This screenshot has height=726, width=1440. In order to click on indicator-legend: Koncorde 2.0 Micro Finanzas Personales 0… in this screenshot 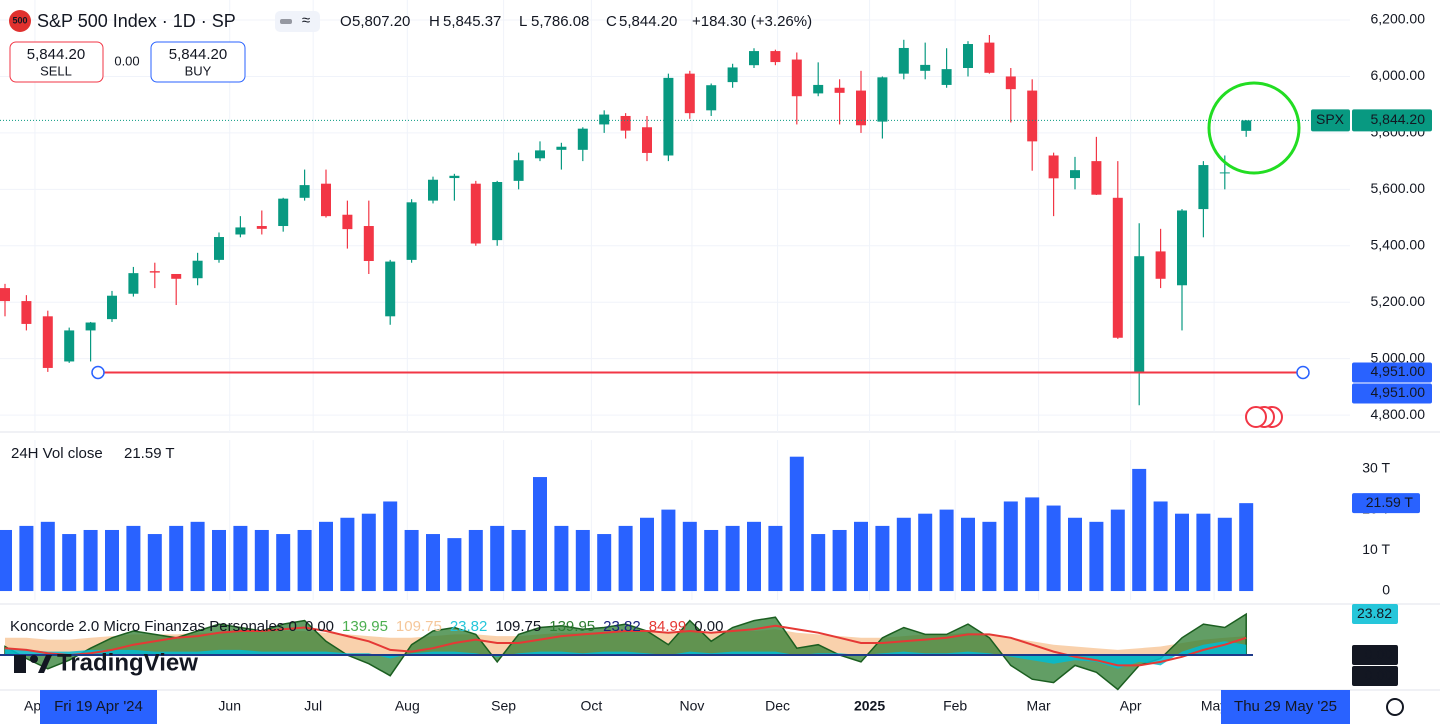, I will do `click(366, 626)`.